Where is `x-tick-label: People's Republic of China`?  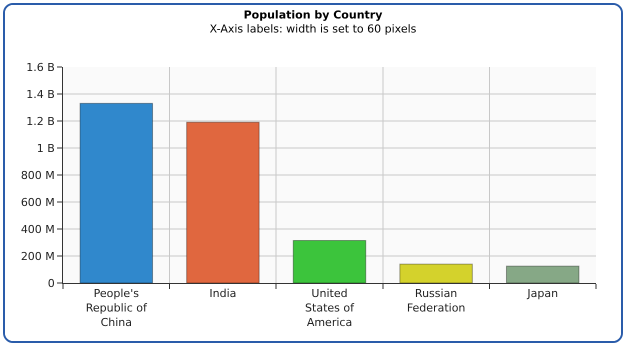 x-tick-label: People's Republic of China is located at coordinates (117, 308).